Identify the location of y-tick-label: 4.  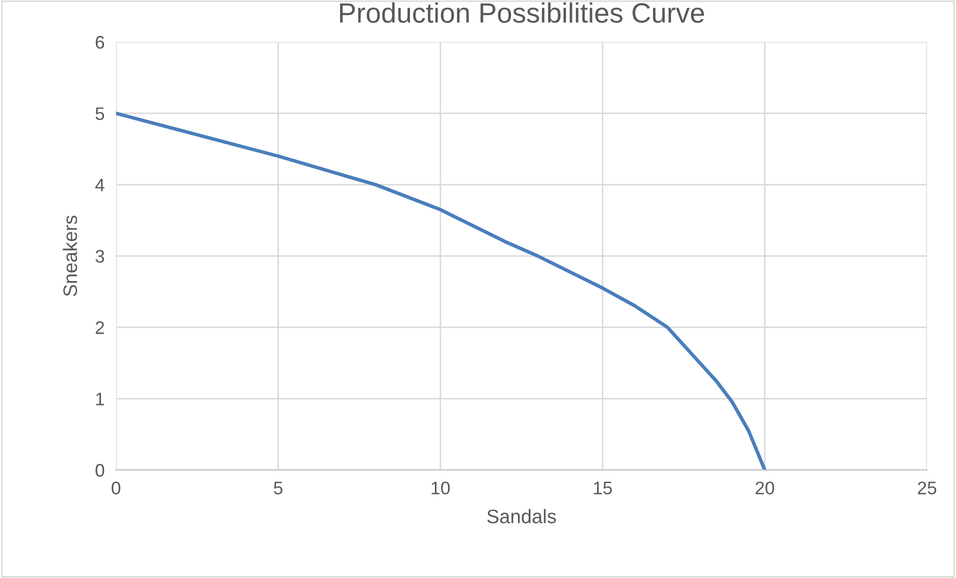
(99, 185).